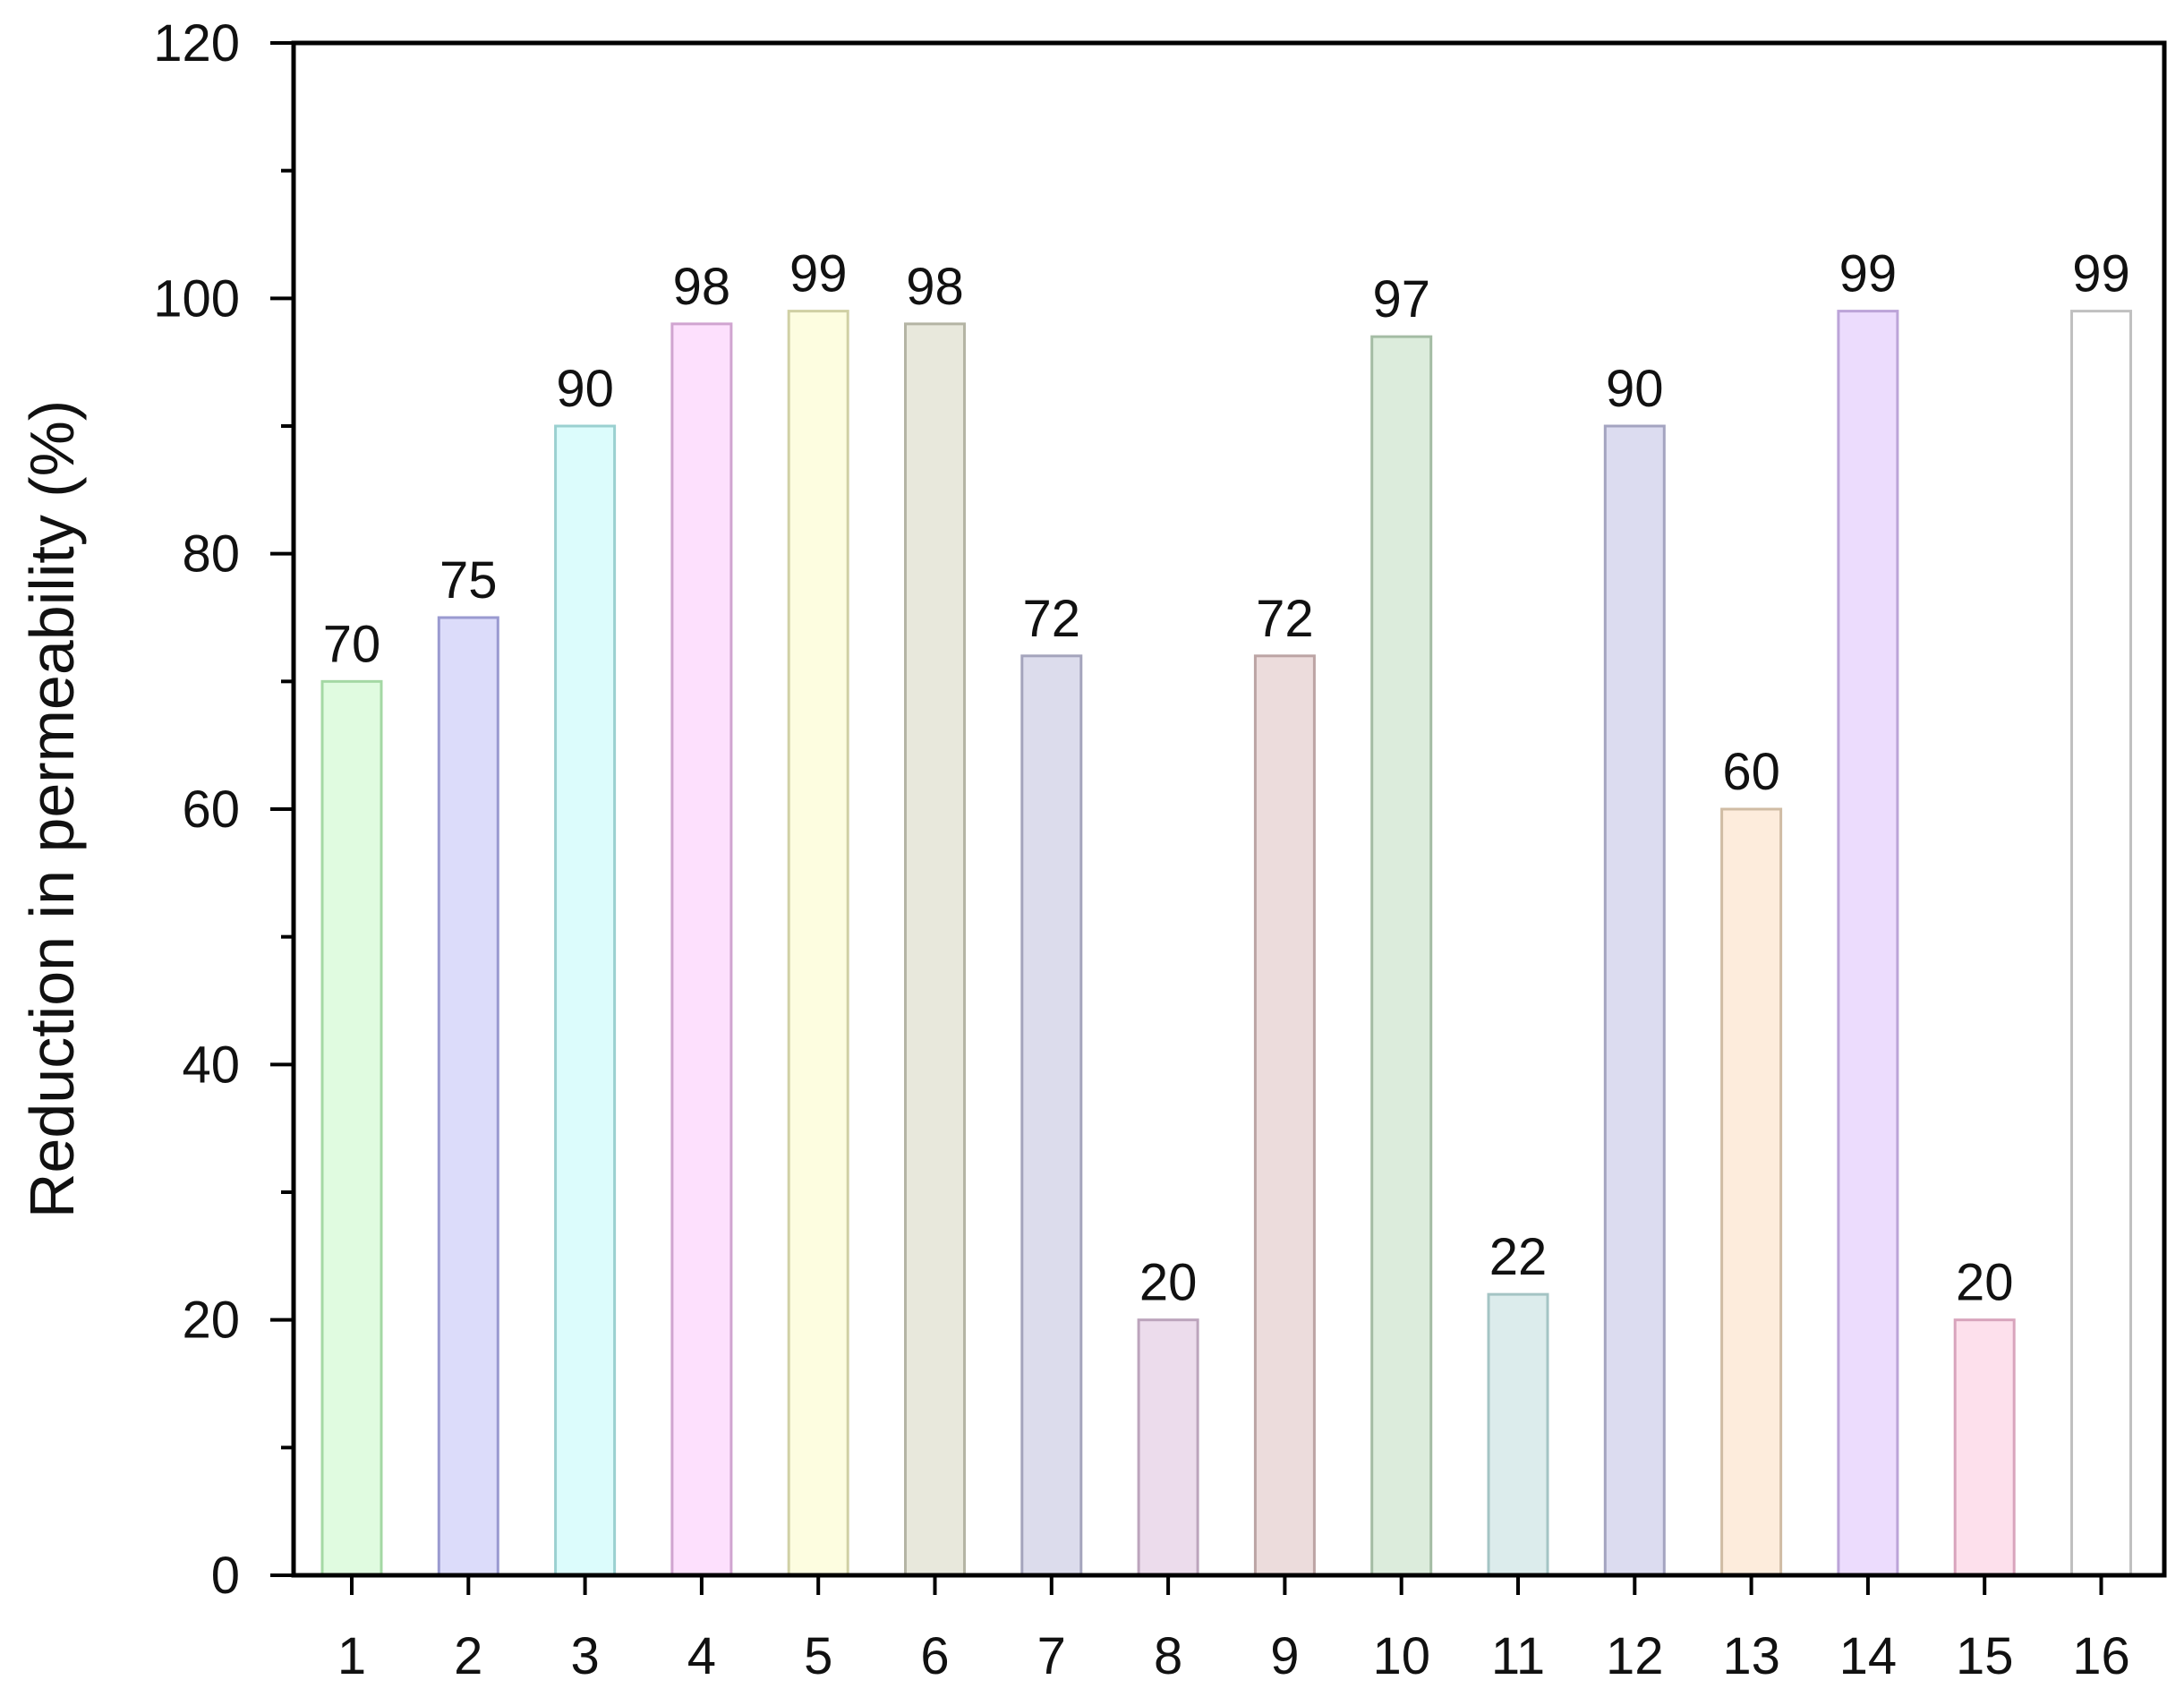 Image resolution: width=2184 pixels, height=1697 pixels. What do you see at coordinates (1985, 1283) in the screenshot?
I see `data-label-15: 20` at bounding box center [1985, 1283].